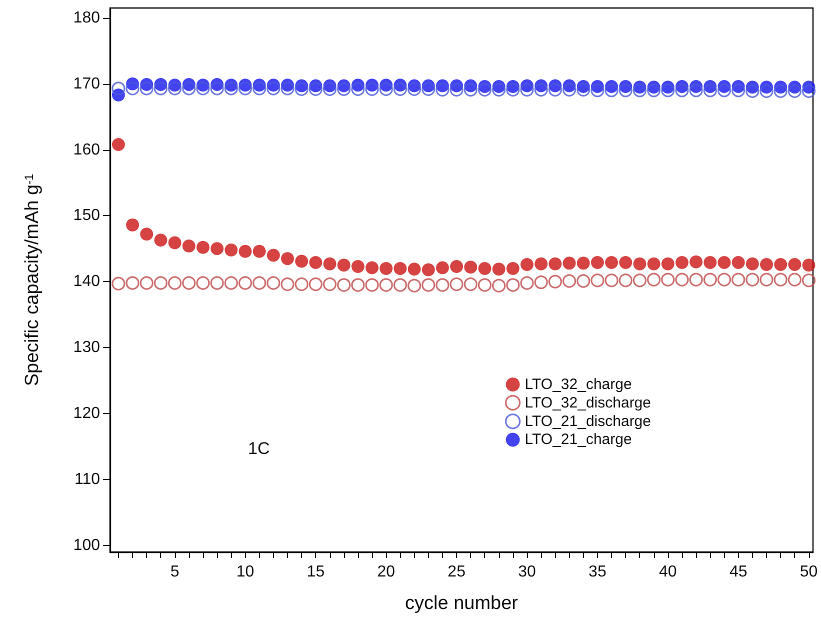 The width and height of the screenshot is (821, 629). Describe the element at coordinates (738, 572) in the screenshot. I see `x-tick-label: 45` at that location.